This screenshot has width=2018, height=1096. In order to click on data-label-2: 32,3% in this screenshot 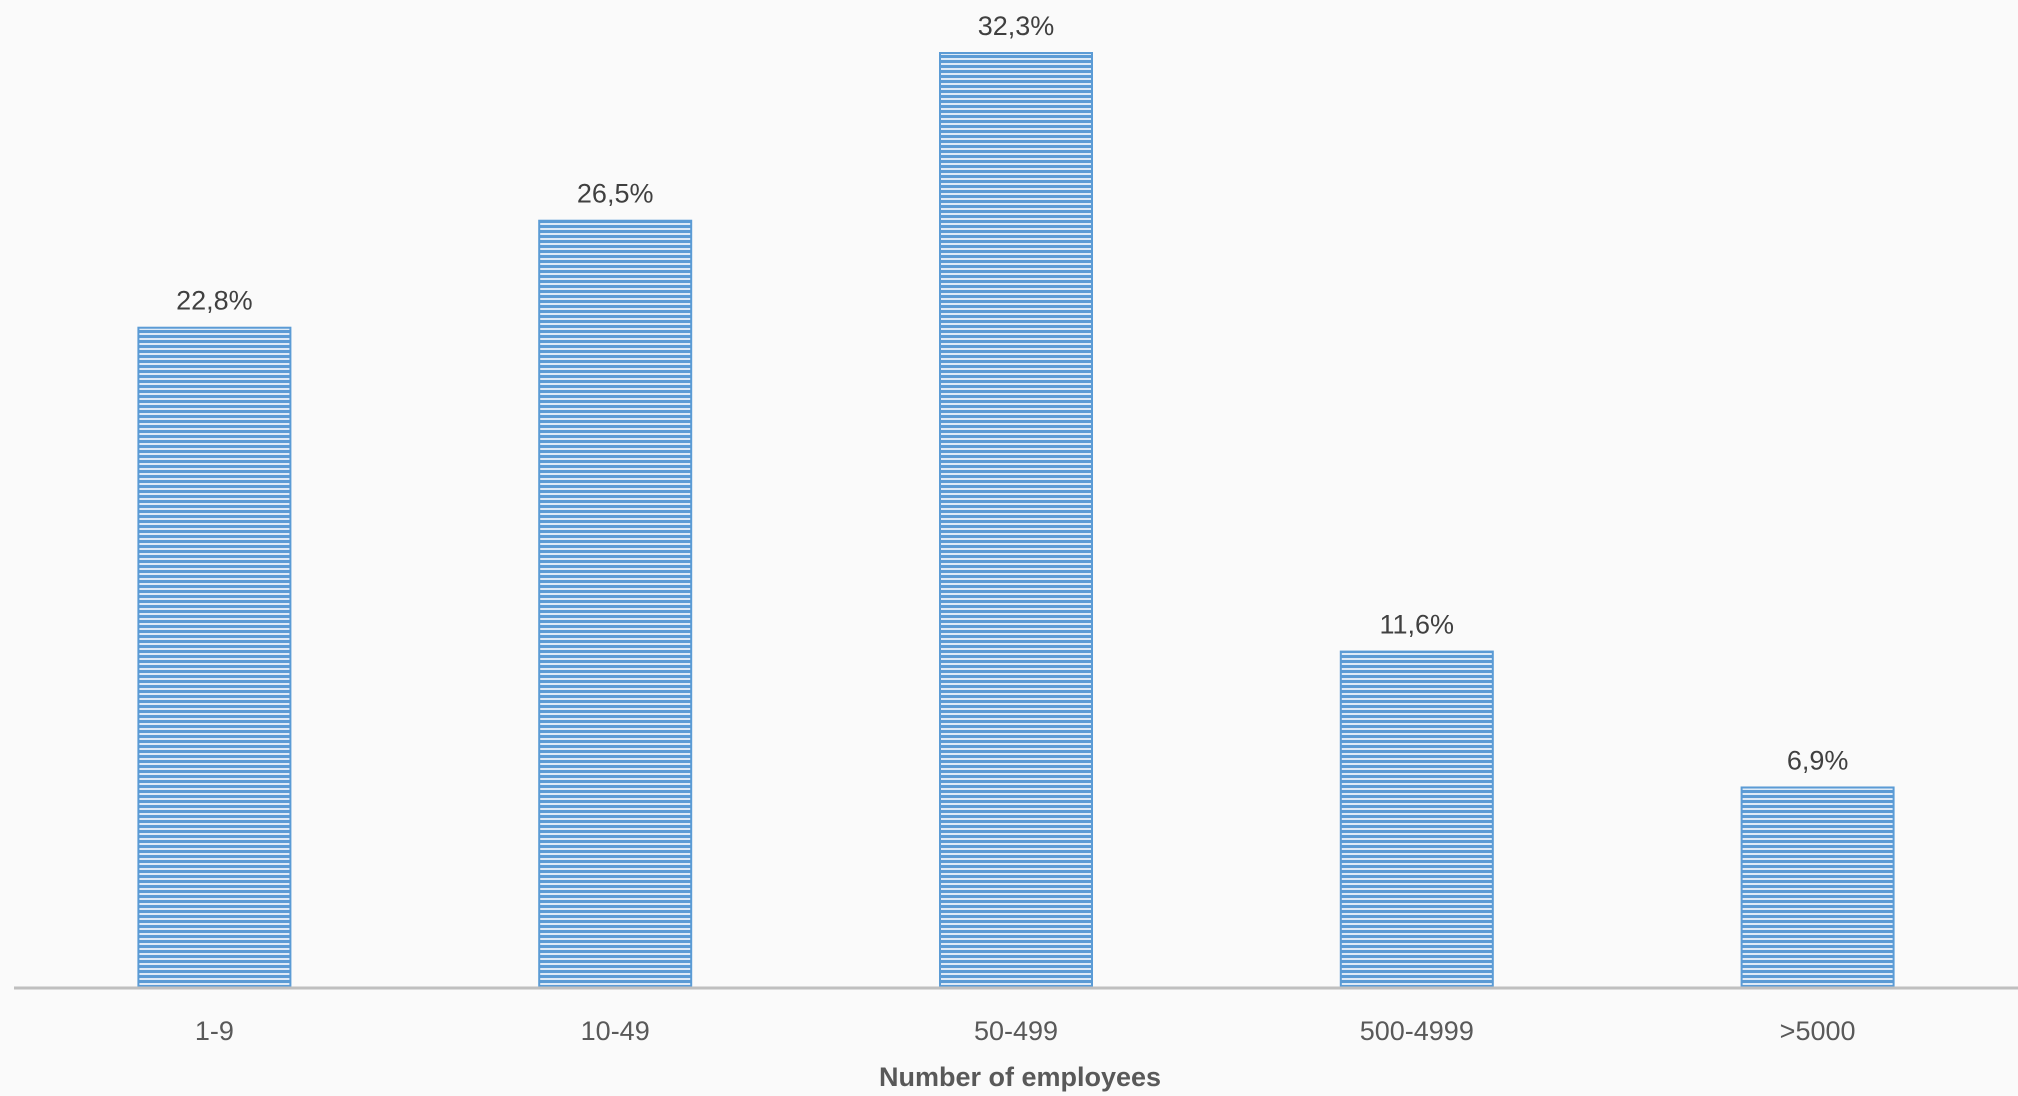, I will do `click(1016, 26)`.